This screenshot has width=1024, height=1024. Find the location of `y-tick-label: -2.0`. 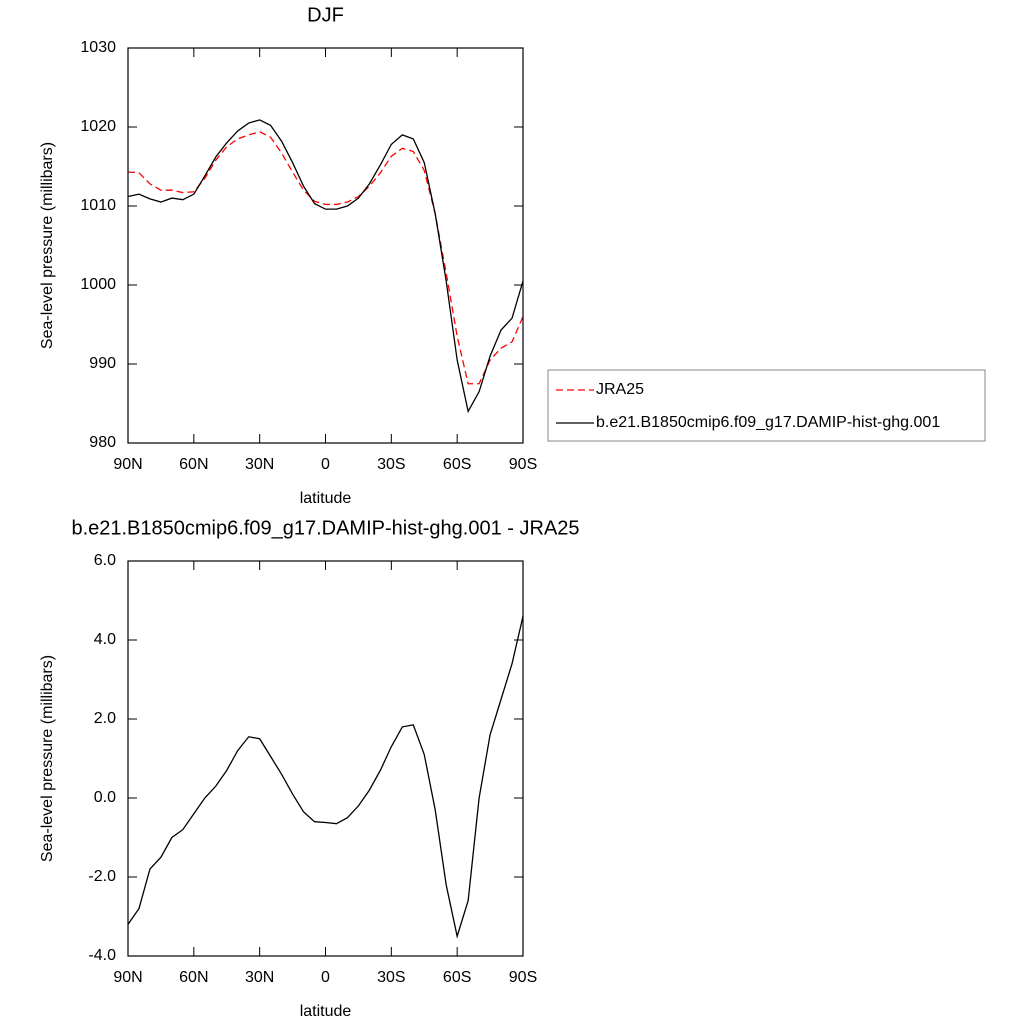

y-tick-label: -2.0 is located at coordinates (102, 876).